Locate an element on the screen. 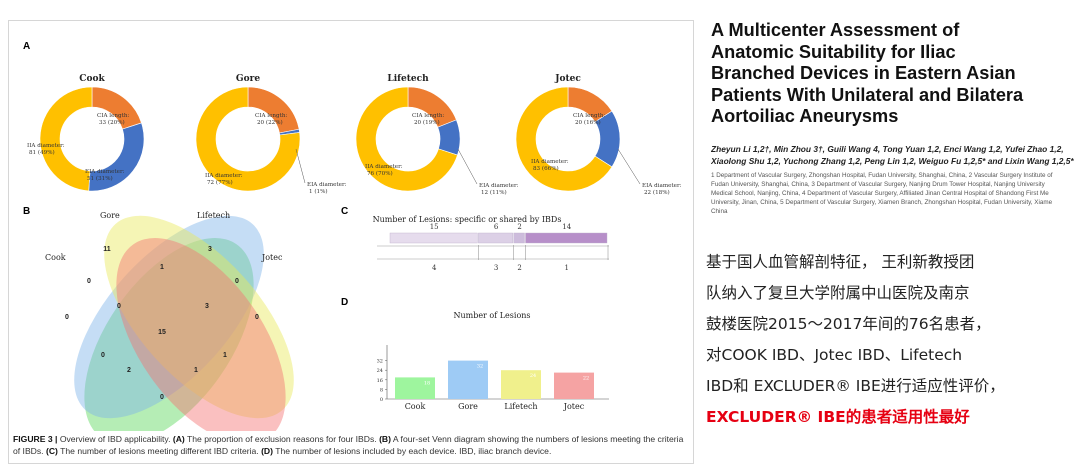 This screenshot has height=469, width=1080. donut-slice-value: 1 (1%) is located at coordinates (318, 191).